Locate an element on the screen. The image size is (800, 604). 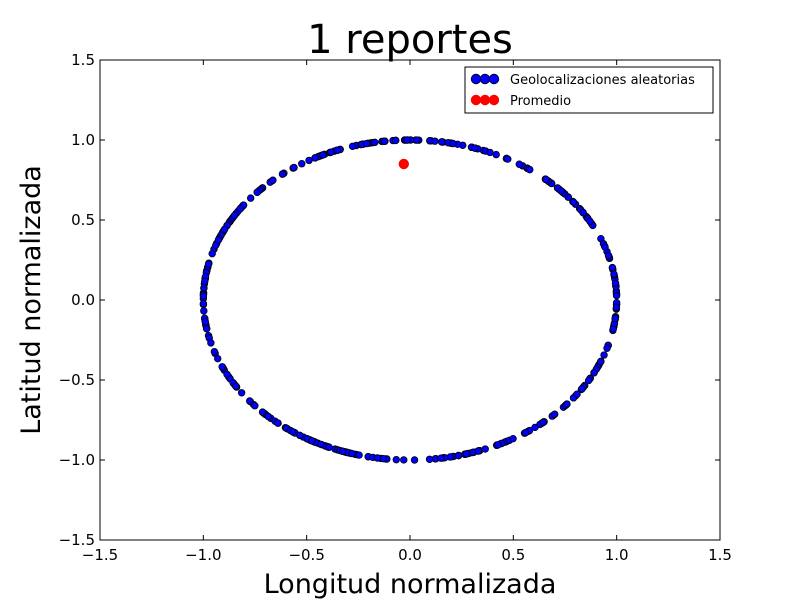
chart-title: 1 reportes is located at coordinates (410, 40).